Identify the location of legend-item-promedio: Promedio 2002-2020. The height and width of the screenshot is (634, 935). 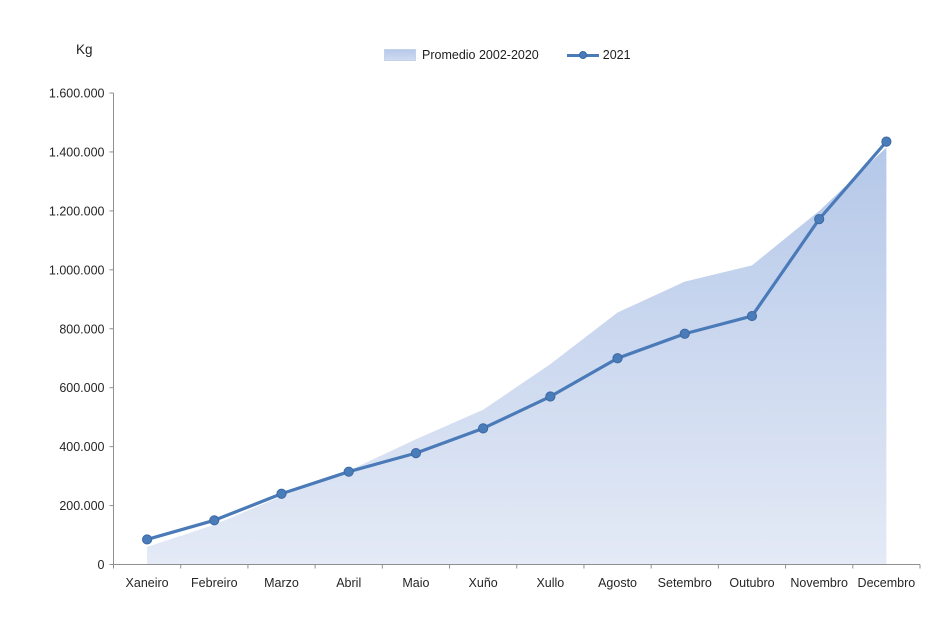
(461, 55).